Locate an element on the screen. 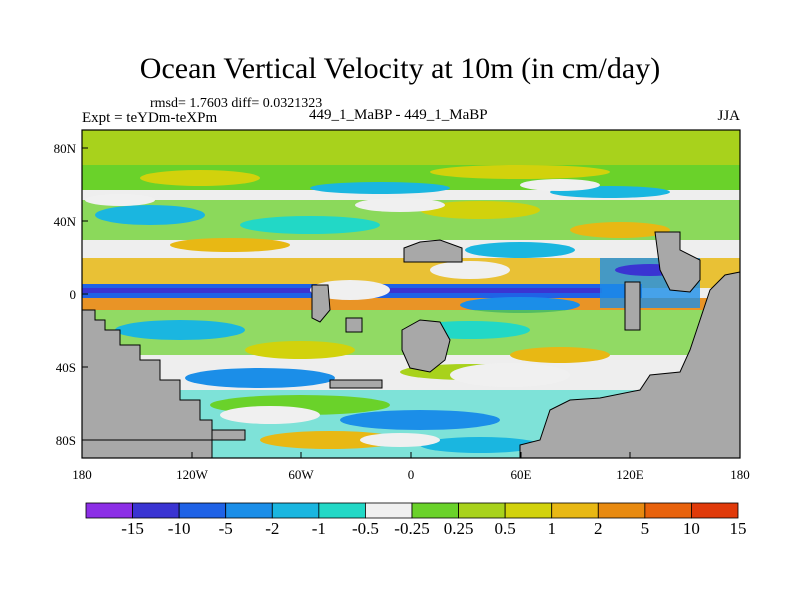  lat-axis: 80N 40N 0 40S 80S is located at coordinates (71, 294).